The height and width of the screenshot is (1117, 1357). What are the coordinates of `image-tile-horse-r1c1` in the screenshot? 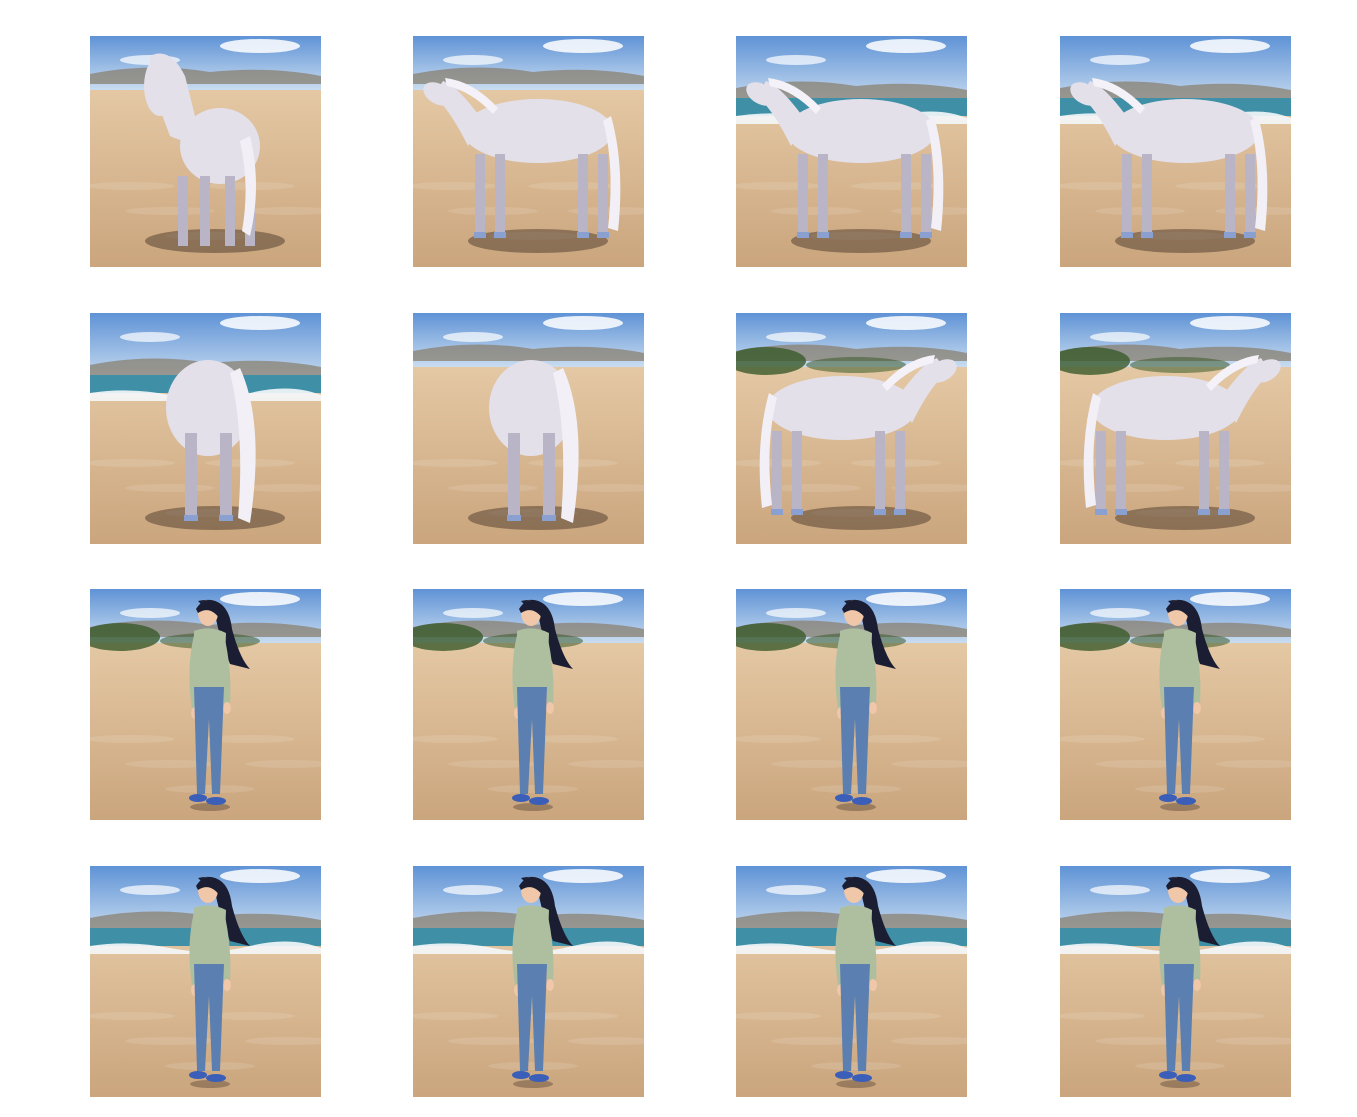 It's located at (205, 151).